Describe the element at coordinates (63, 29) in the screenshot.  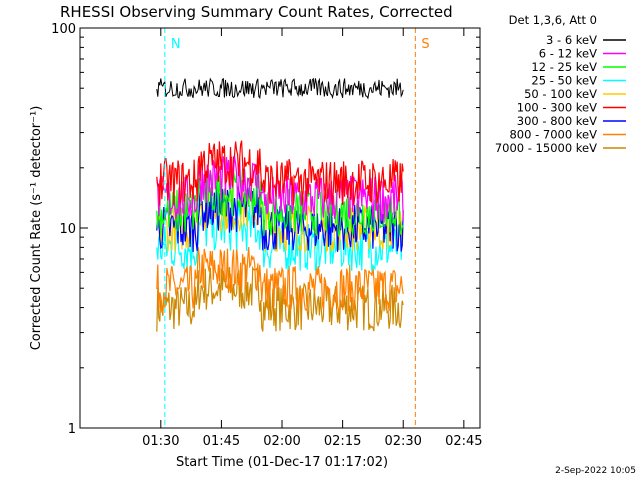
I see `y-tick-label: 100` at that location.